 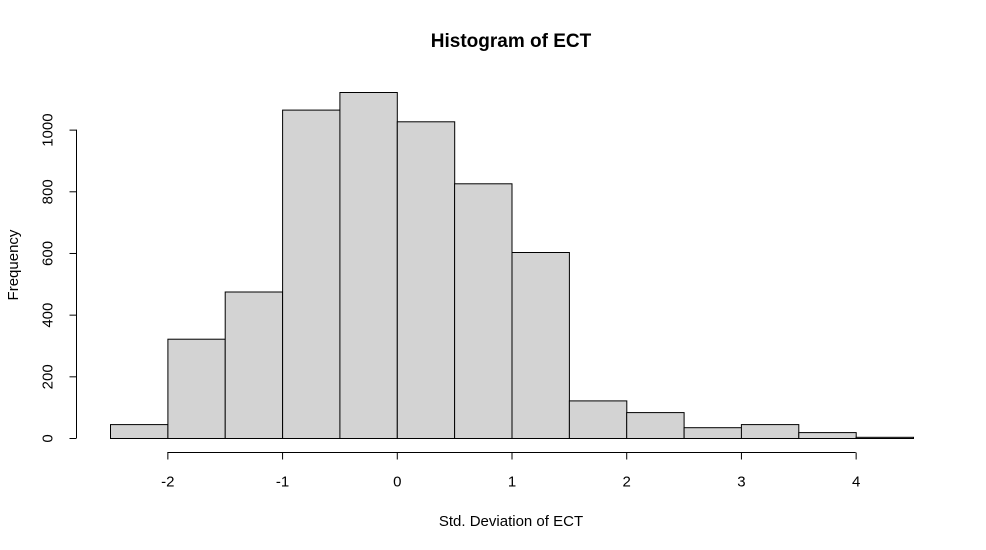 What do you see at coordinates (48, 191) in the screenshot?
I see `y-tick-label: 800` at bounding box center [48, 191].